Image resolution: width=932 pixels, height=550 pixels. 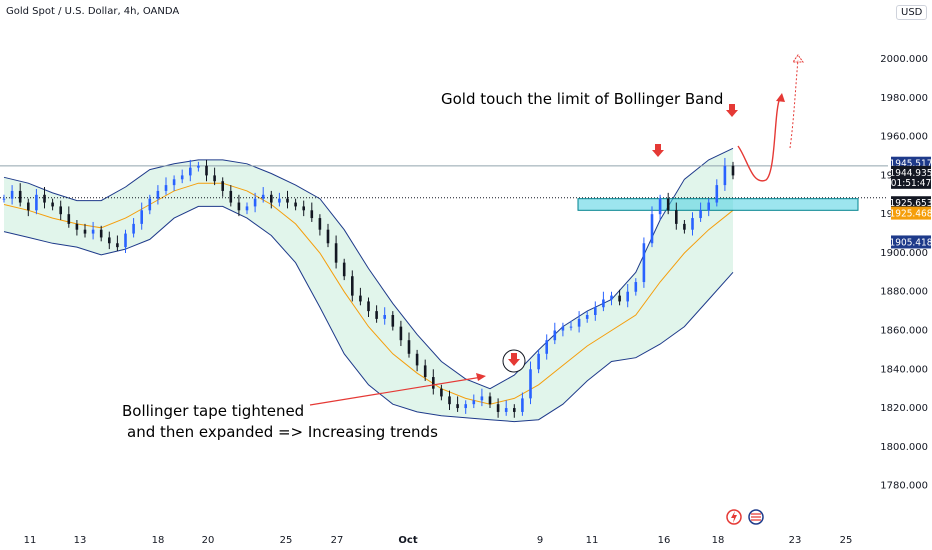 I want to click on price-label-text: 1925.468, so click(x=911, y=214).